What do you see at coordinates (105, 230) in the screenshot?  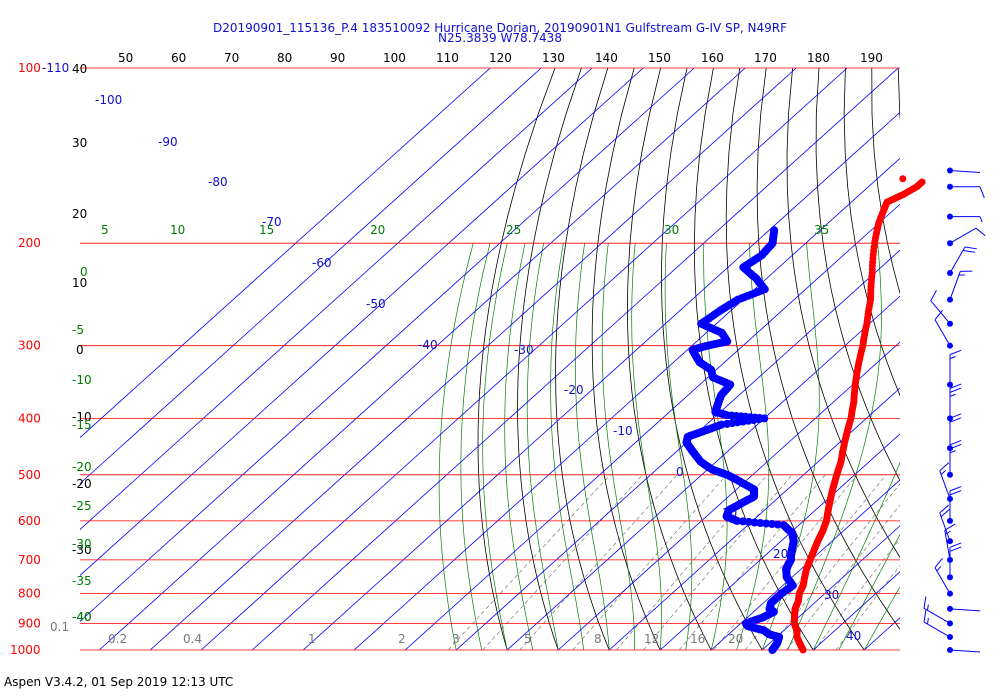 I see `theta-e-label: 5` at bounding box center [105, 230].